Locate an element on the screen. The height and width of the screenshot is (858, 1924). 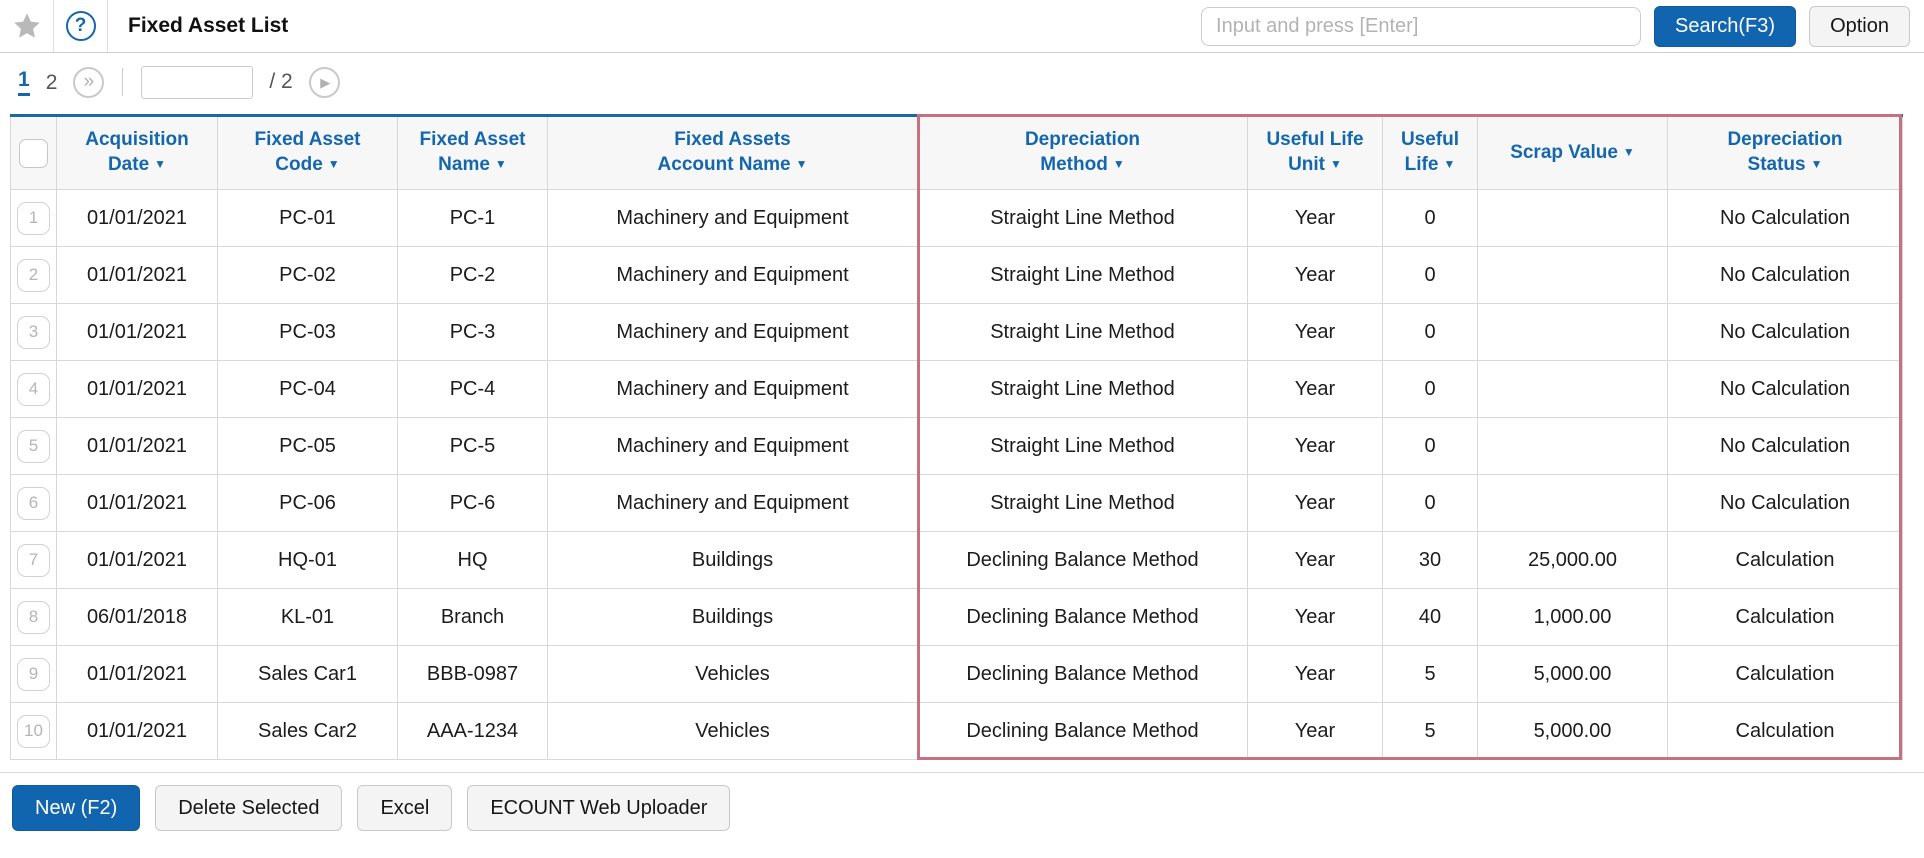
column-label: Useful Life Unit is located at coordinates (1315, 152).